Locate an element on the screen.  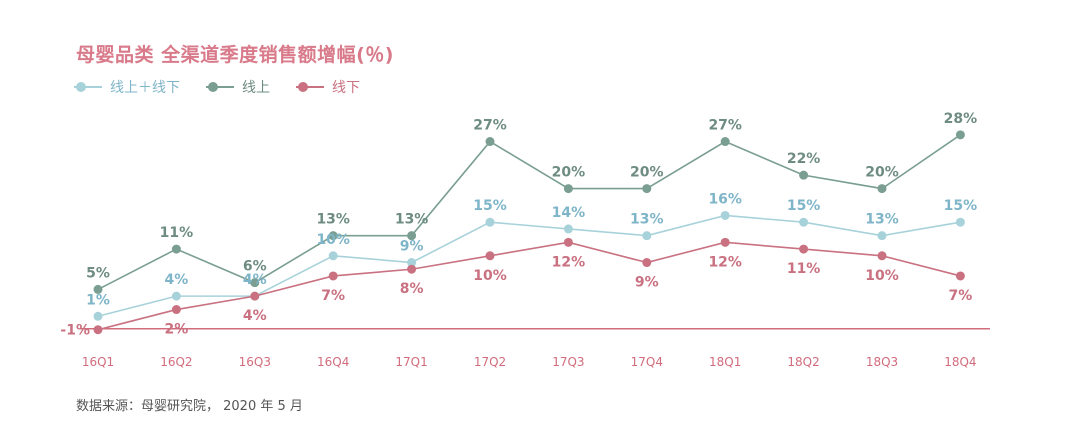
data-label-total: 14% is located at coordinates (569, 213).